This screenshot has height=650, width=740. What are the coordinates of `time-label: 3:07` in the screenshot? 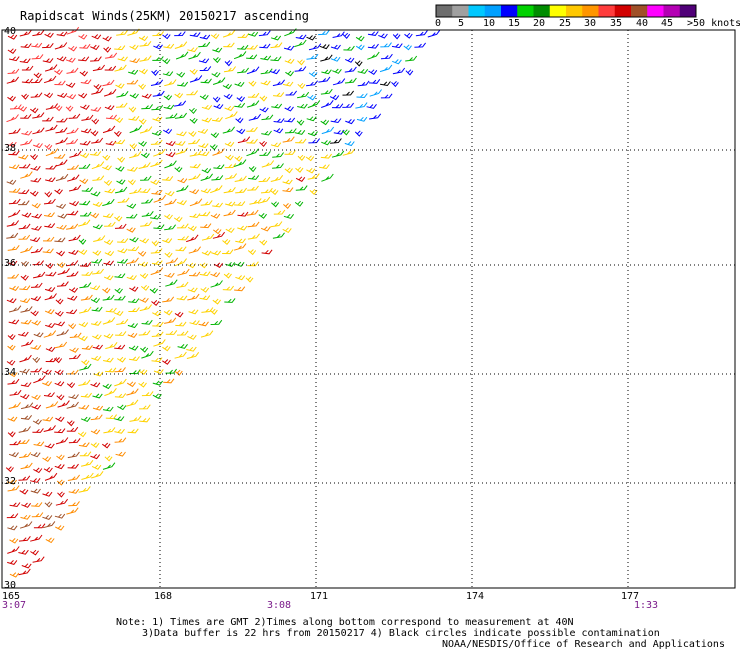 It's located at (14, 605).